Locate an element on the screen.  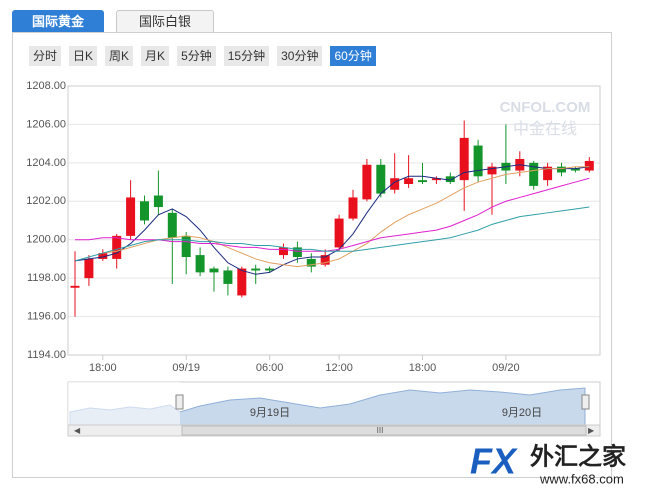
tab: 国际黄金 is located at coordinates (58, 21).